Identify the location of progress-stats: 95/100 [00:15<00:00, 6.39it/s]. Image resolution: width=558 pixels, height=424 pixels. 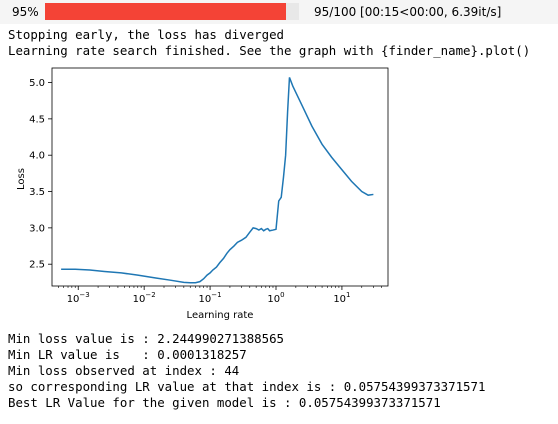
(408, 12).